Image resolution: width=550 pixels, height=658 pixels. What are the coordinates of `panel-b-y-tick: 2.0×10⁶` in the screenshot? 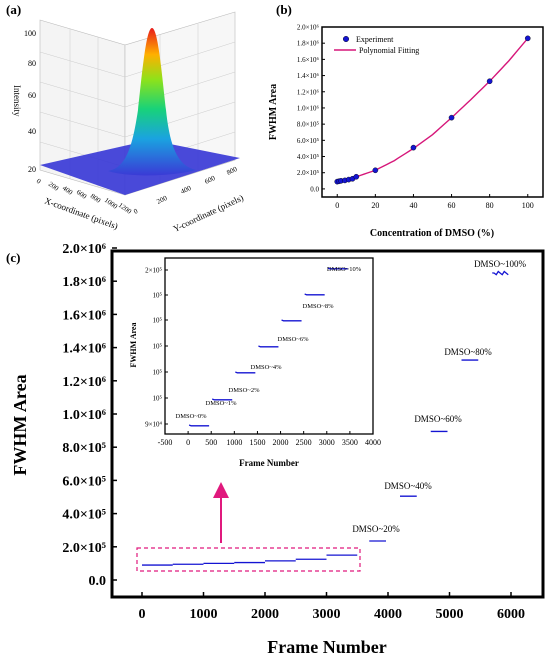 It's located at (308, 28).